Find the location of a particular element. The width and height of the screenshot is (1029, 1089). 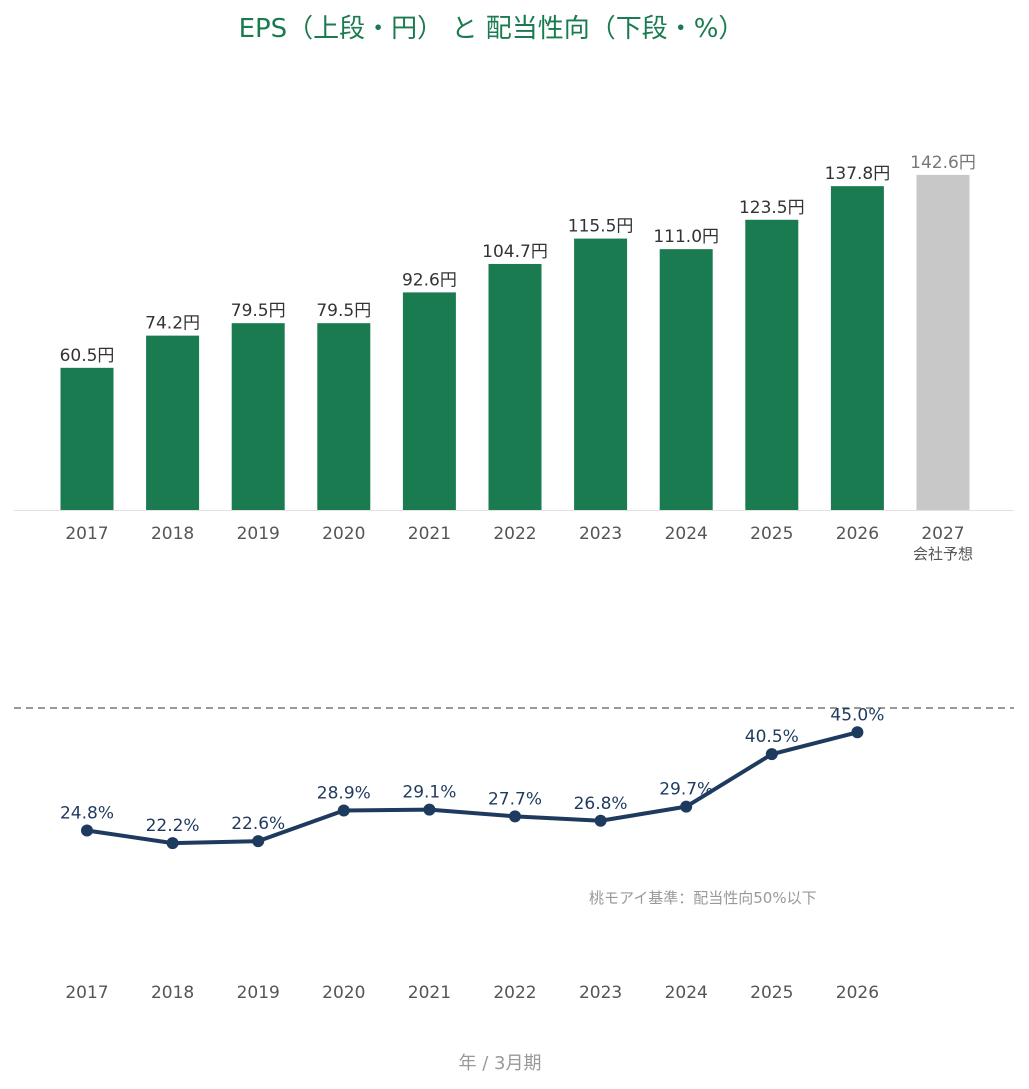

eps-value-label: 123.5円 is located at coordinates (772, 208).